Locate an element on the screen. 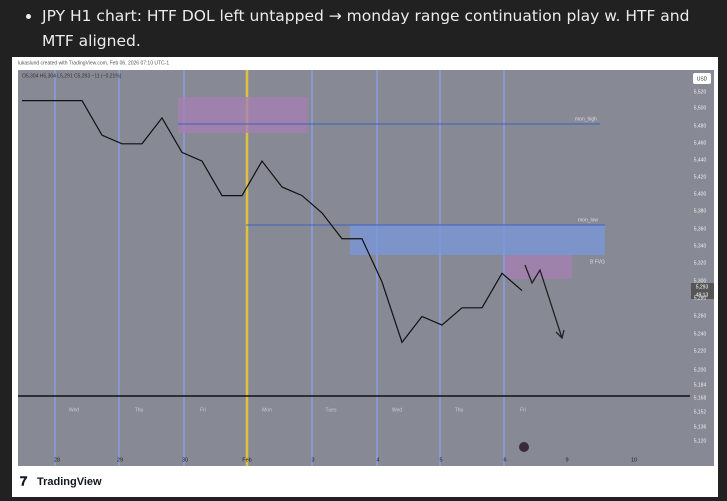  price-label: 5,460 is located at coordinates (700, 143).